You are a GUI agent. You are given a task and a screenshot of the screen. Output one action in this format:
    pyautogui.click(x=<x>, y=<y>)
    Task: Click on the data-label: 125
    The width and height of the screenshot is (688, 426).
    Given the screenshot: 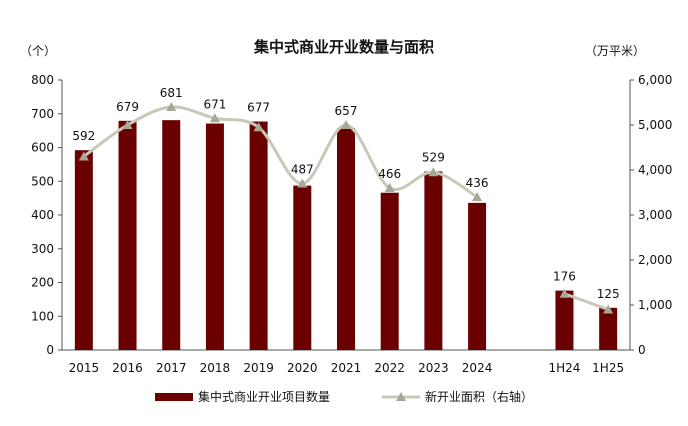 What is the action you would take?
    pyautogui.click(x=608, y=294)
    